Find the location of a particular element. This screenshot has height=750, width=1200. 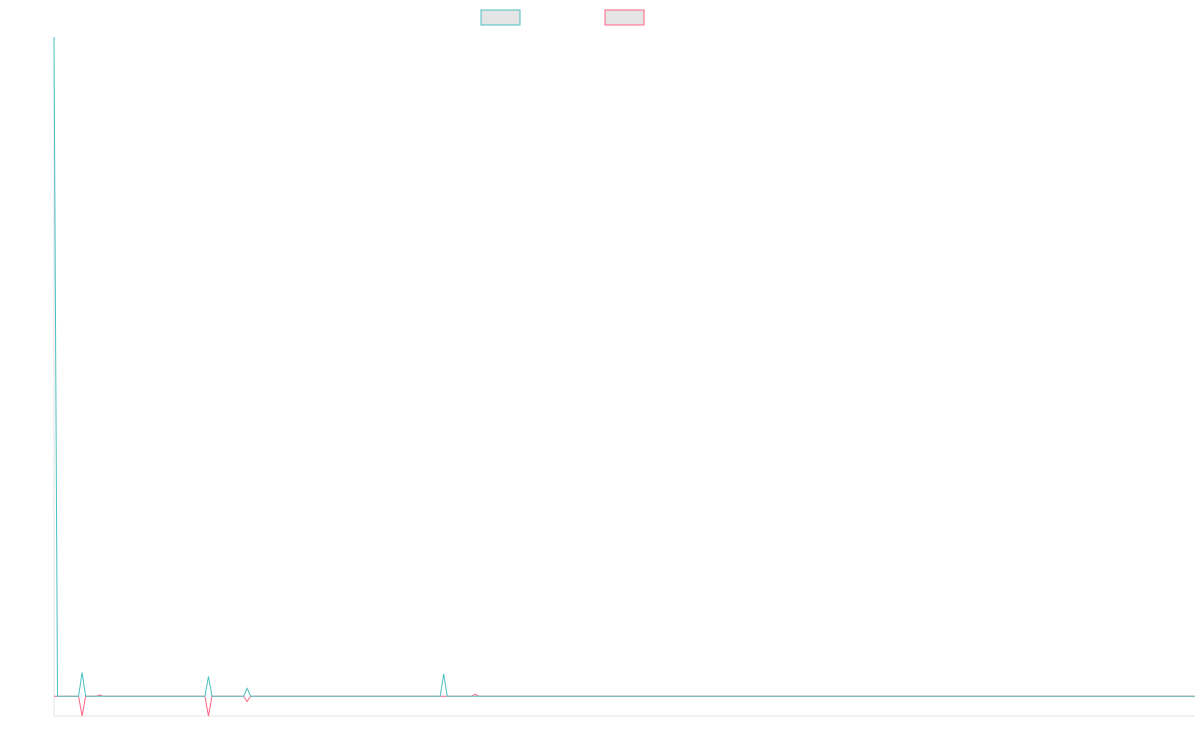

legend-swatch-series_b is located at coordinates (624, 17).